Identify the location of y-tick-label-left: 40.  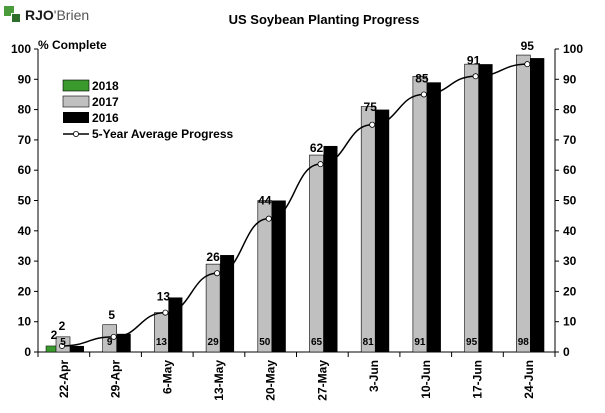
(25, 231).